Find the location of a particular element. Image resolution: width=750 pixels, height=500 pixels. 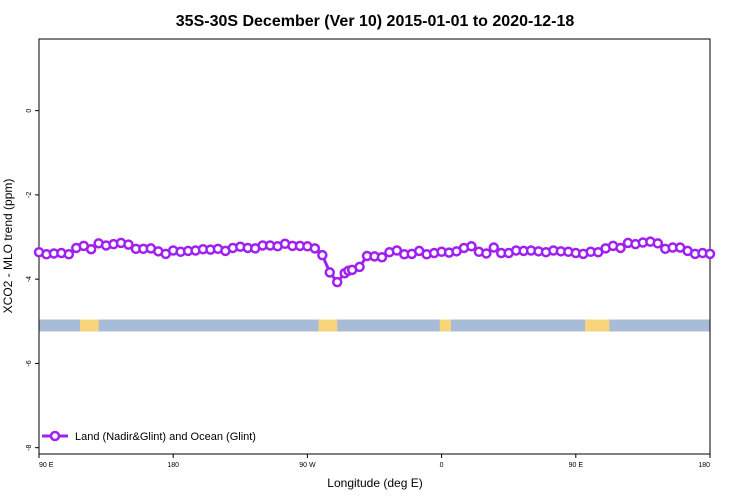

x-tick-label: 90 W is located at coordinates (307, 465).